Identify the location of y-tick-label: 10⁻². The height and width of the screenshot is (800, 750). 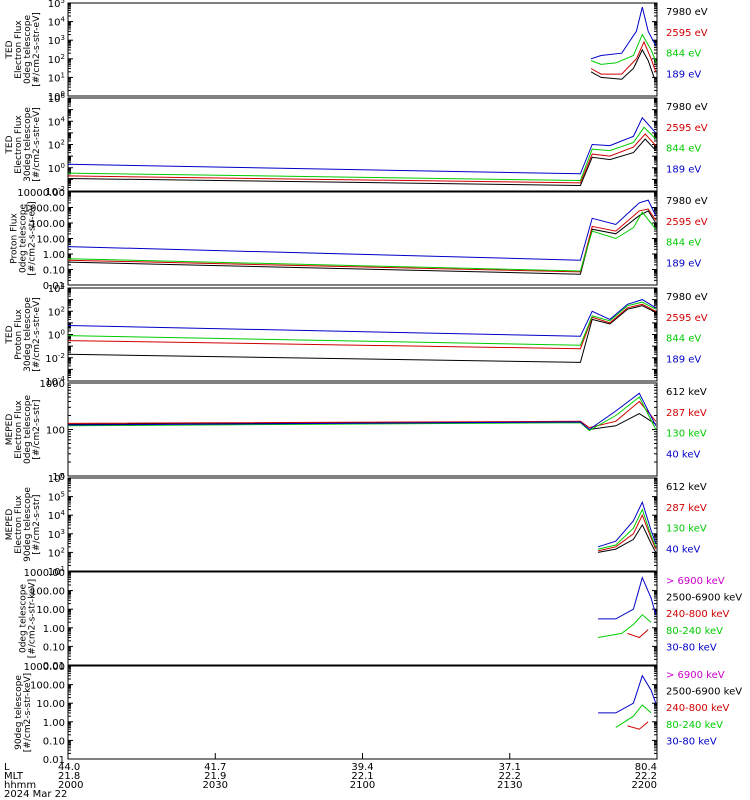
(55, 191).